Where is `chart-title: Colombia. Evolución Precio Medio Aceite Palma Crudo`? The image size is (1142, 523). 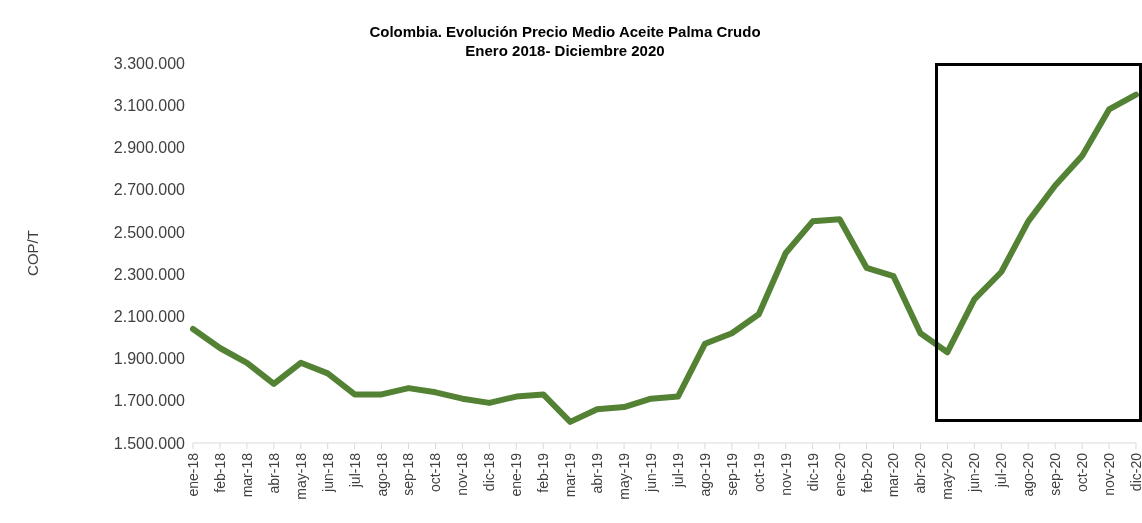
chart-title: Colombia. Evolución Precio Medio Aceite Palma Crudo is located at coordinates (565, 31).